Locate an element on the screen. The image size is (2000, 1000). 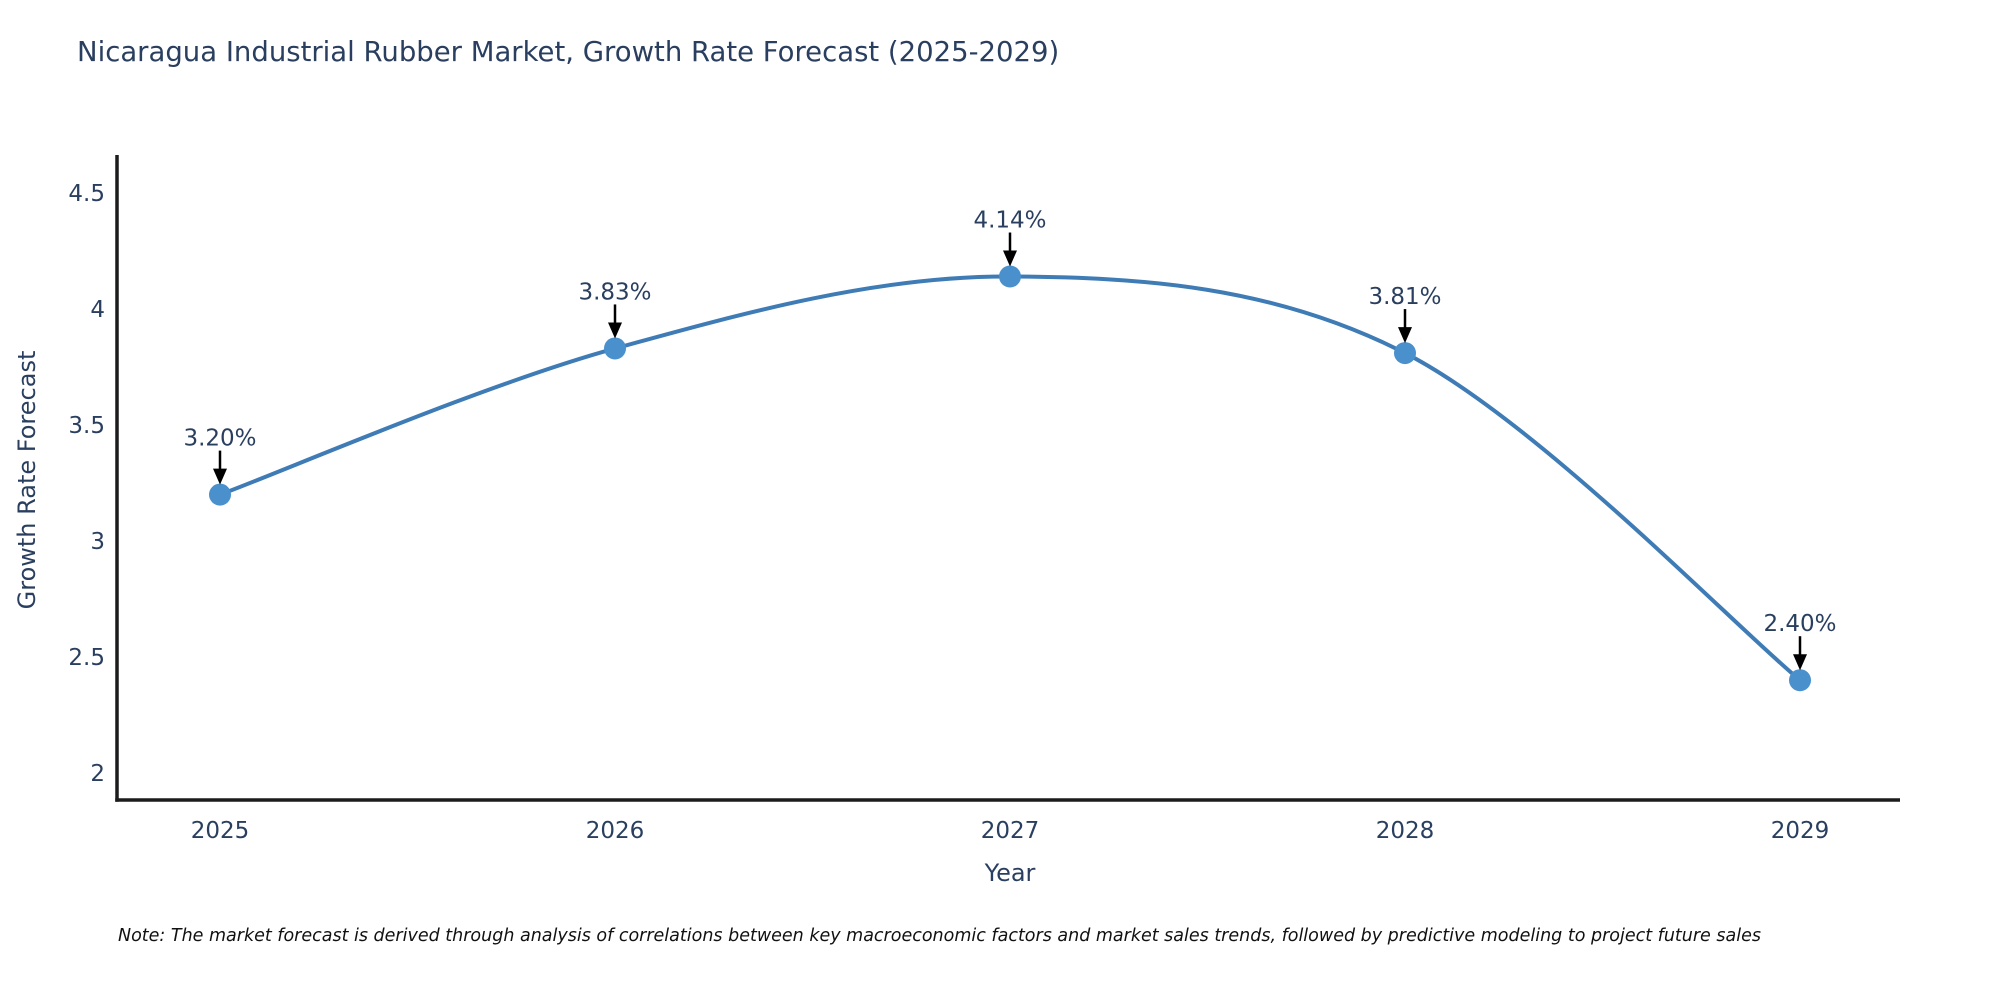
annotation-label: 2.40% is located at coordinates (1799, 624).